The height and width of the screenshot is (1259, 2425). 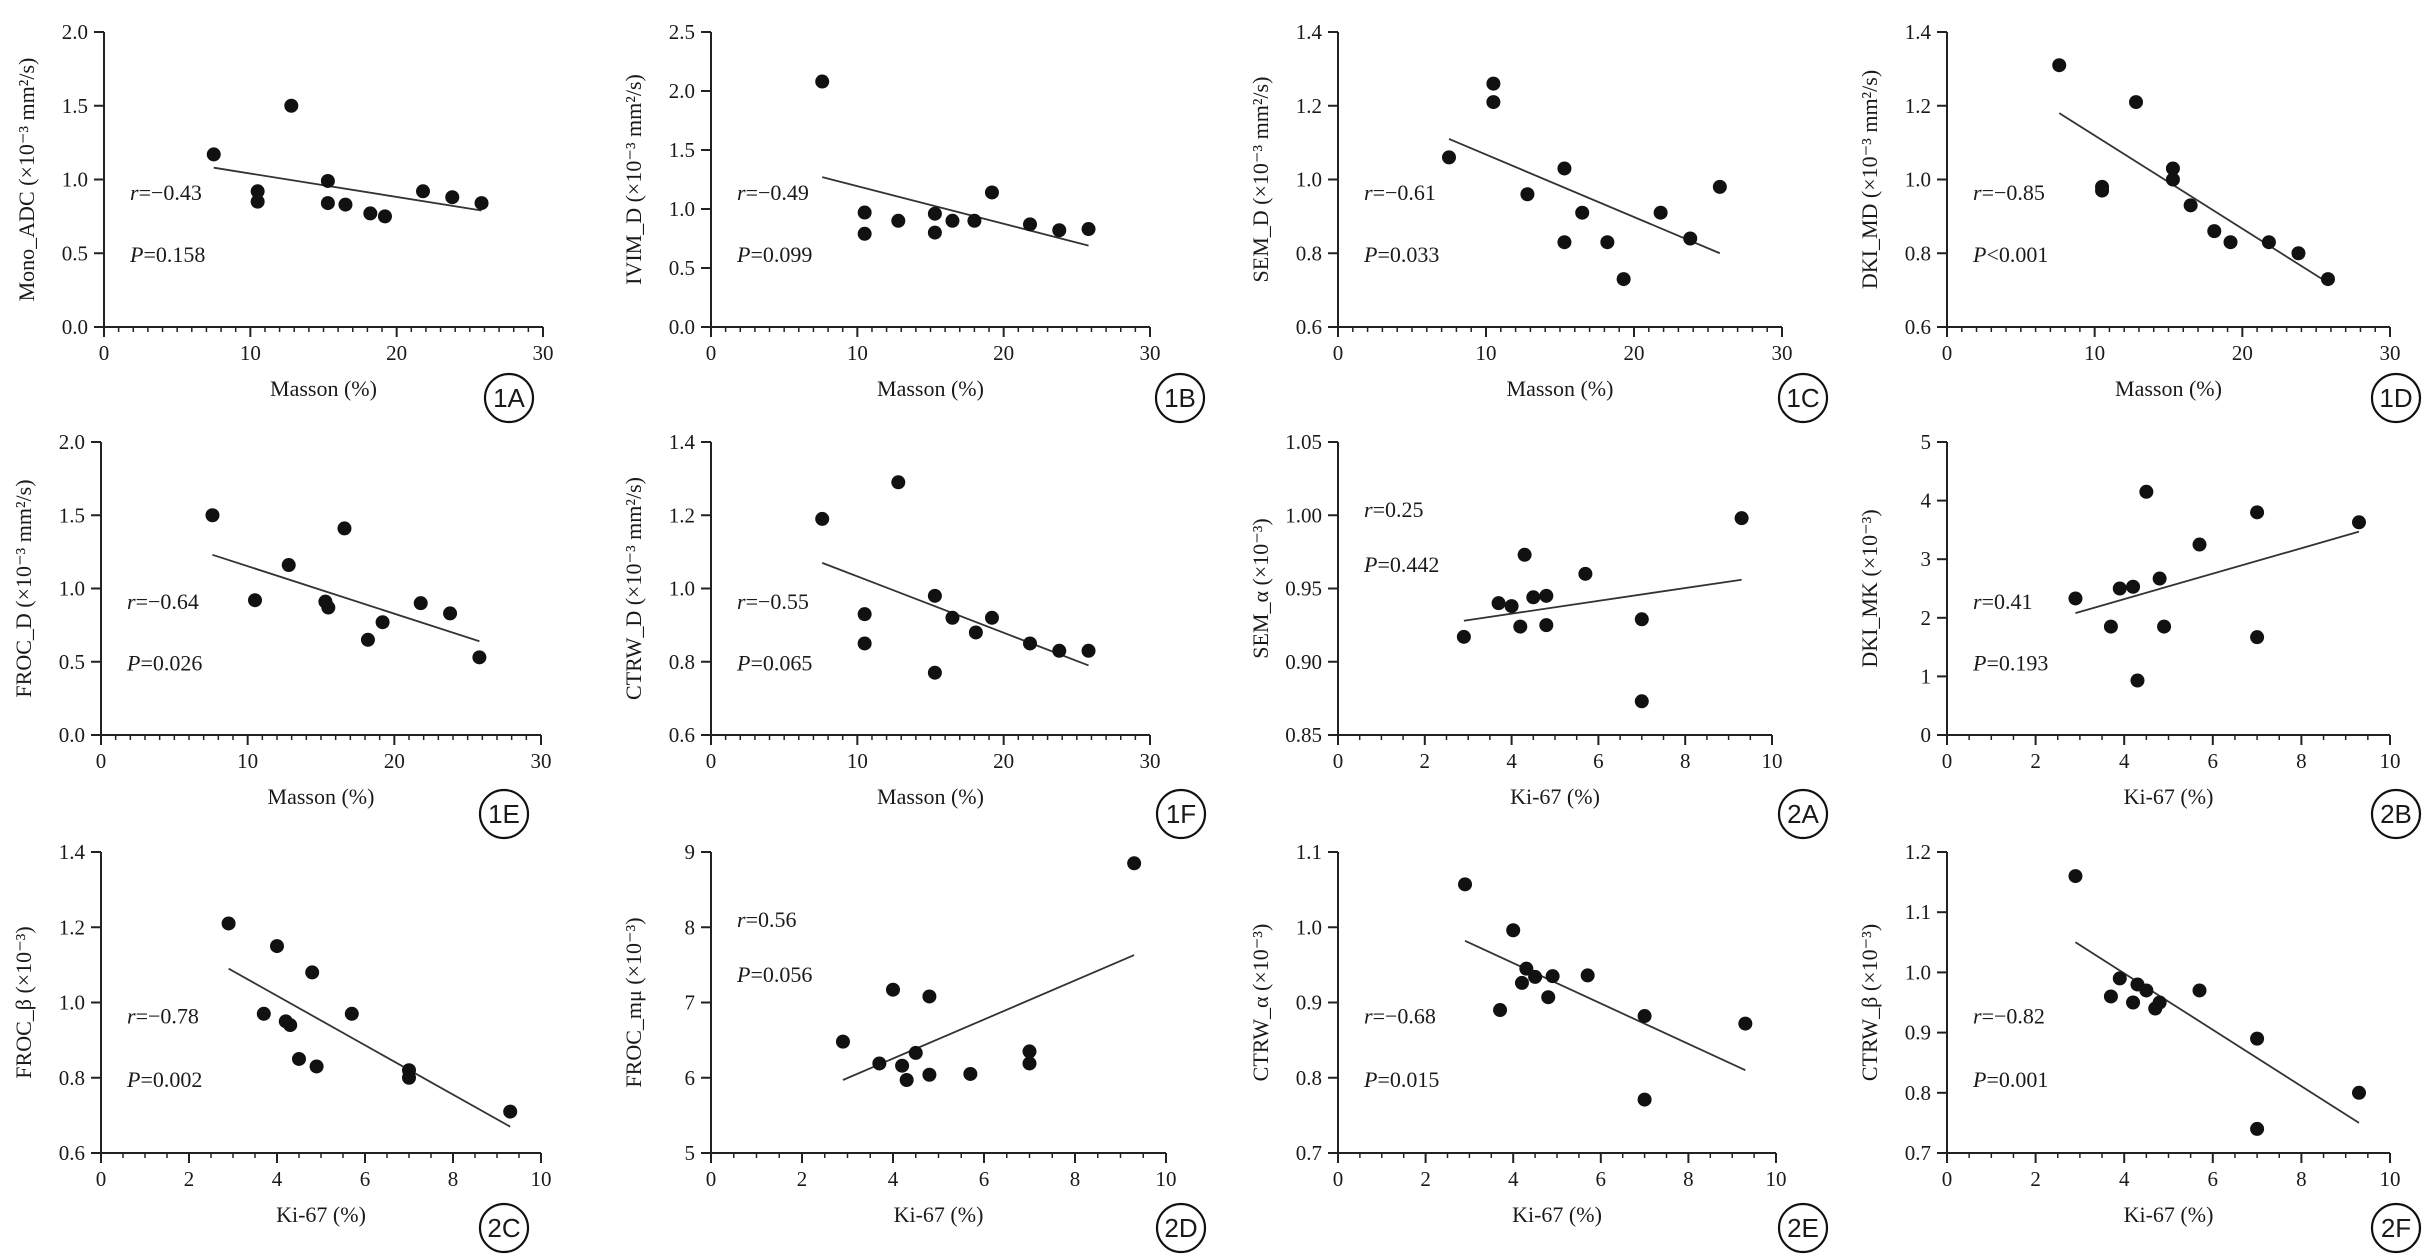 What do you see at coordinates (2395, 398) in the screenshot?
I see `panel-label: 1D` at bounding box center [2395, 398].